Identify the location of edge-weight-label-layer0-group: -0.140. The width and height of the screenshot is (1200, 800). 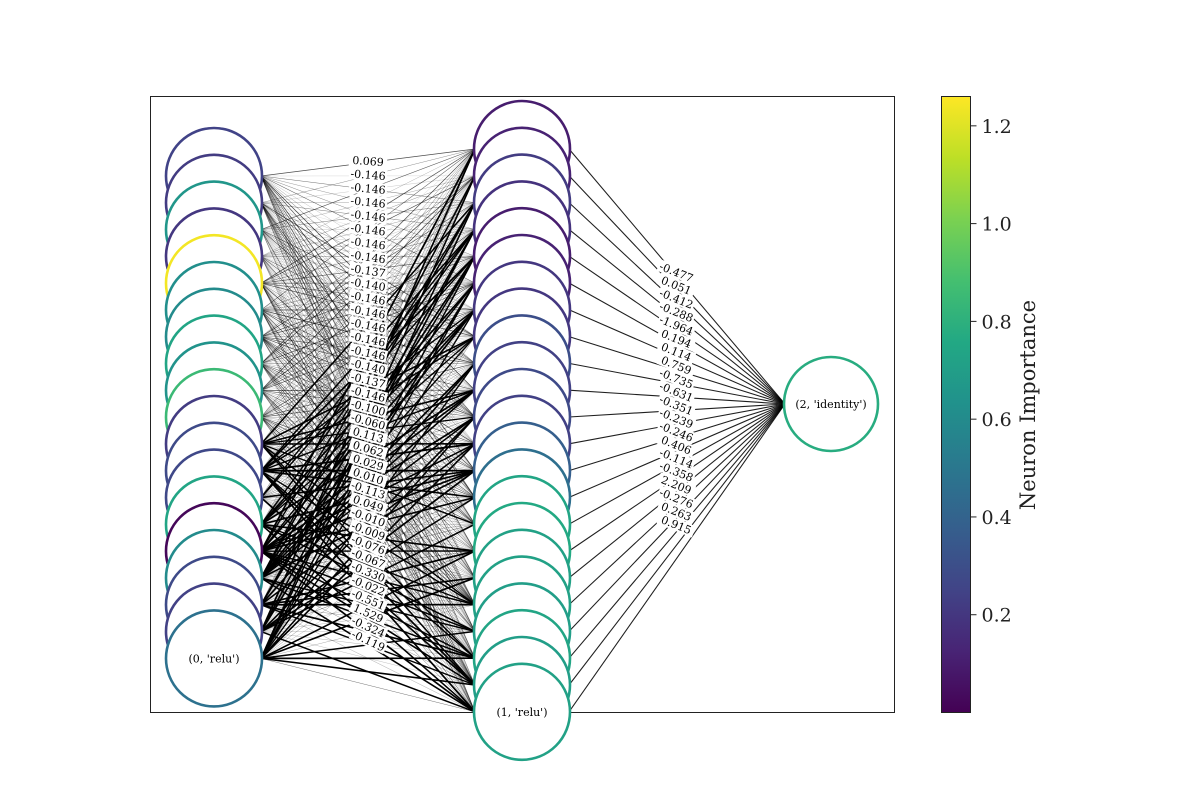
(368, 284).